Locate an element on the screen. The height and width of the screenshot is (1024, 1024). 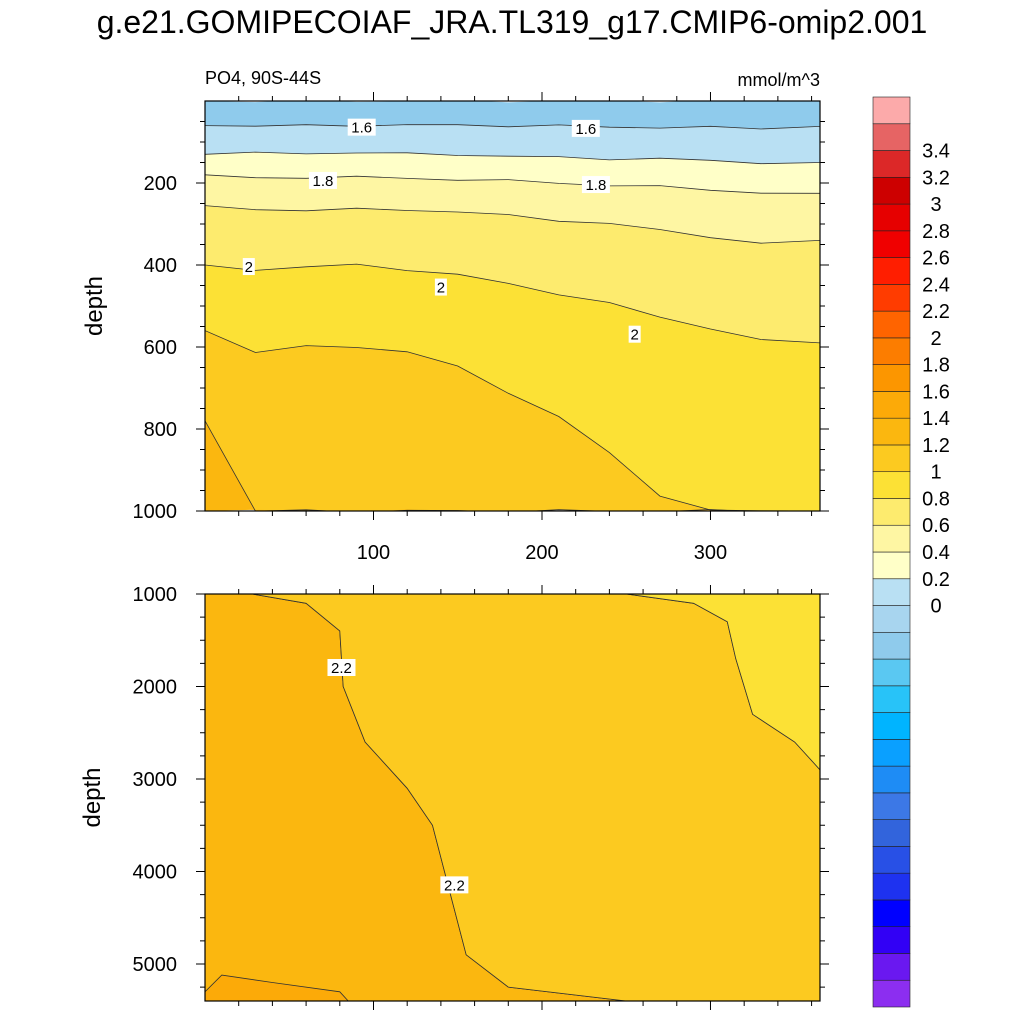
colorbar-label: 3.2 is located at coordinates (936, 178).